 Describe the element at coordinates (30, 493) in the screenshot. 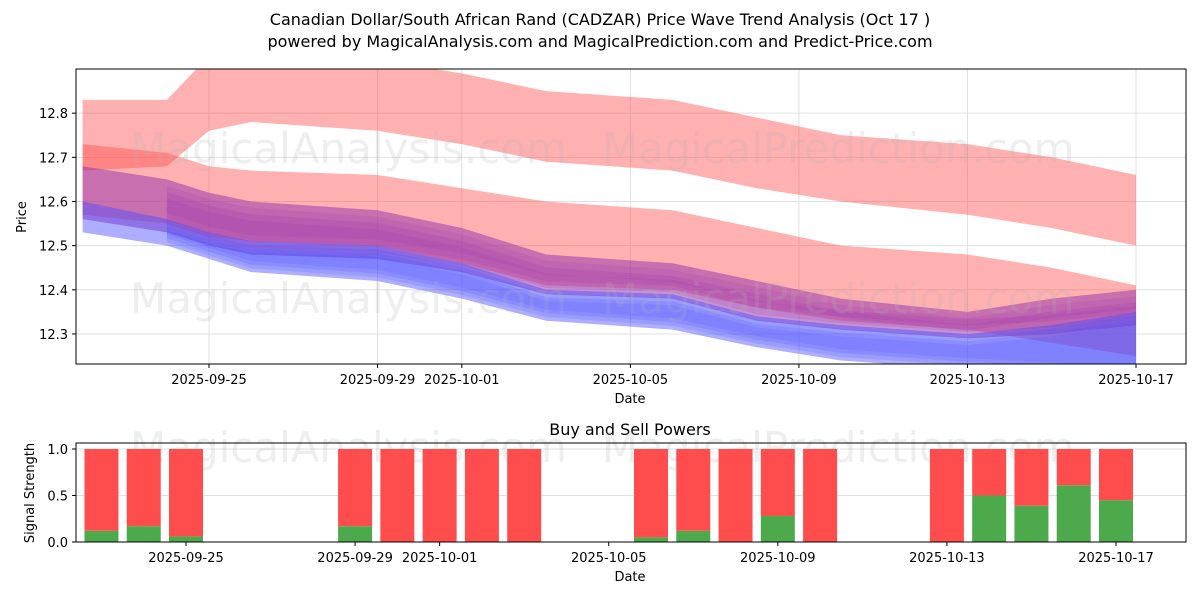

I see `signal-y-axis-label: Signal Strength` at that location.